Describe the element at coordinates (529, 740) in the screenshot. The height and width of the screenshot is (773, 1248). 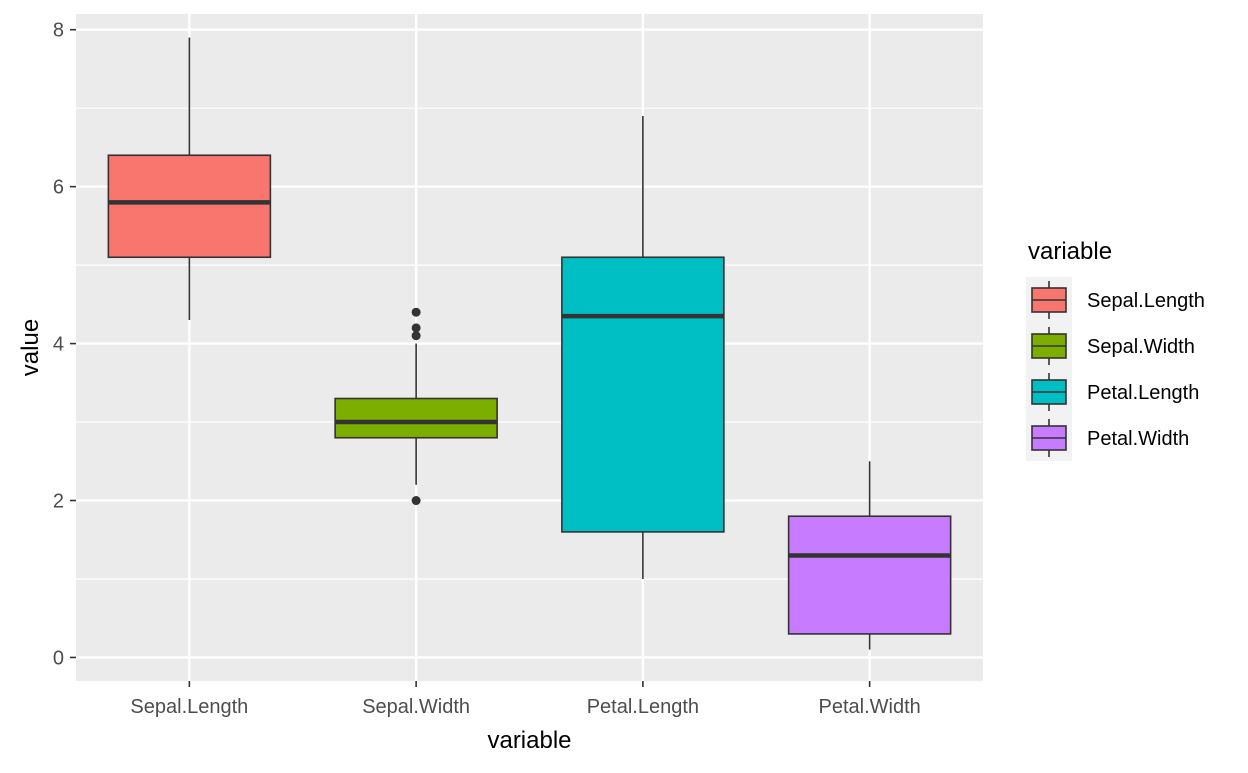
I see `x-axis-title: variable` at that location.